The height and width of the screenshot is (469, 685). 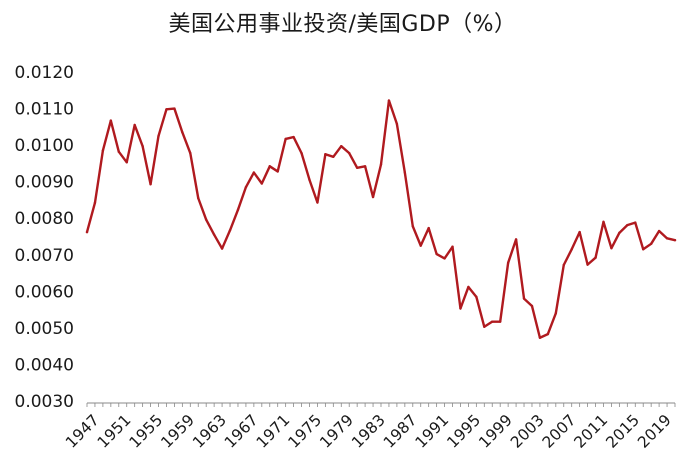 I want to click on x-tick-label: 1983, so click(x=368, y=431).